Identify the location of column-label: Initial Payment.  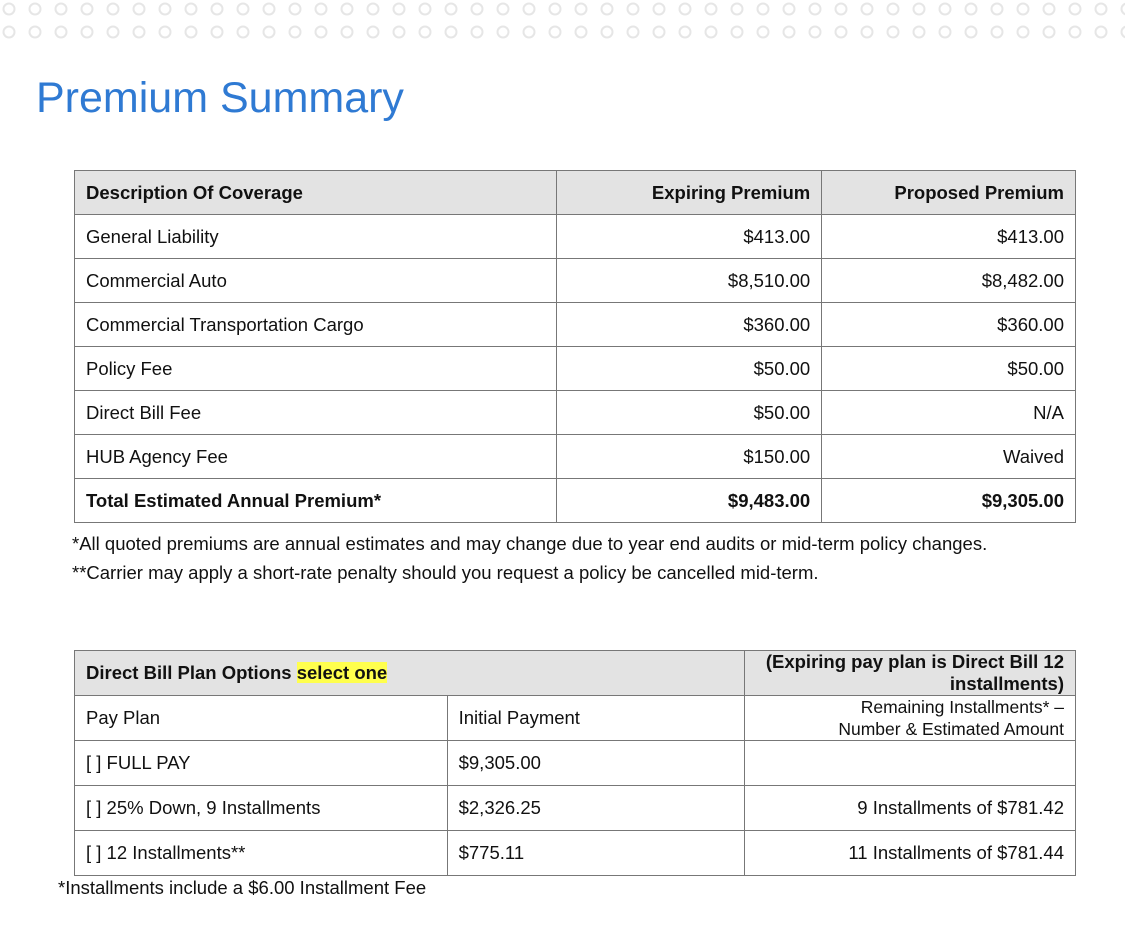
(596, 718).